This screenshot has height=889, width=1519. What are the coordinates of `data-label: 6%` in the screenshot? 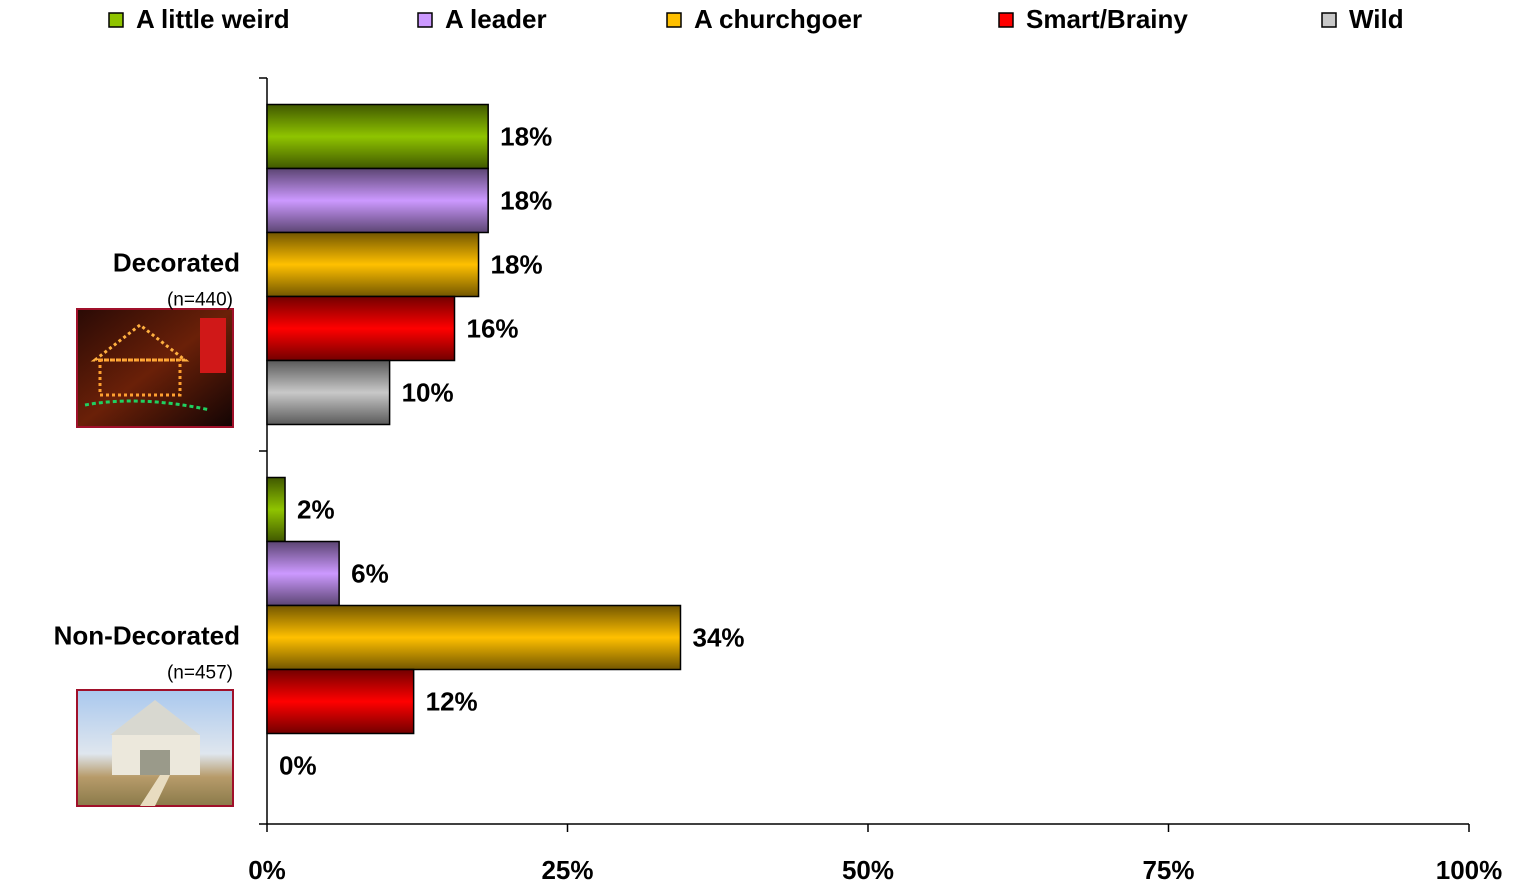 It's located at (370, 573).